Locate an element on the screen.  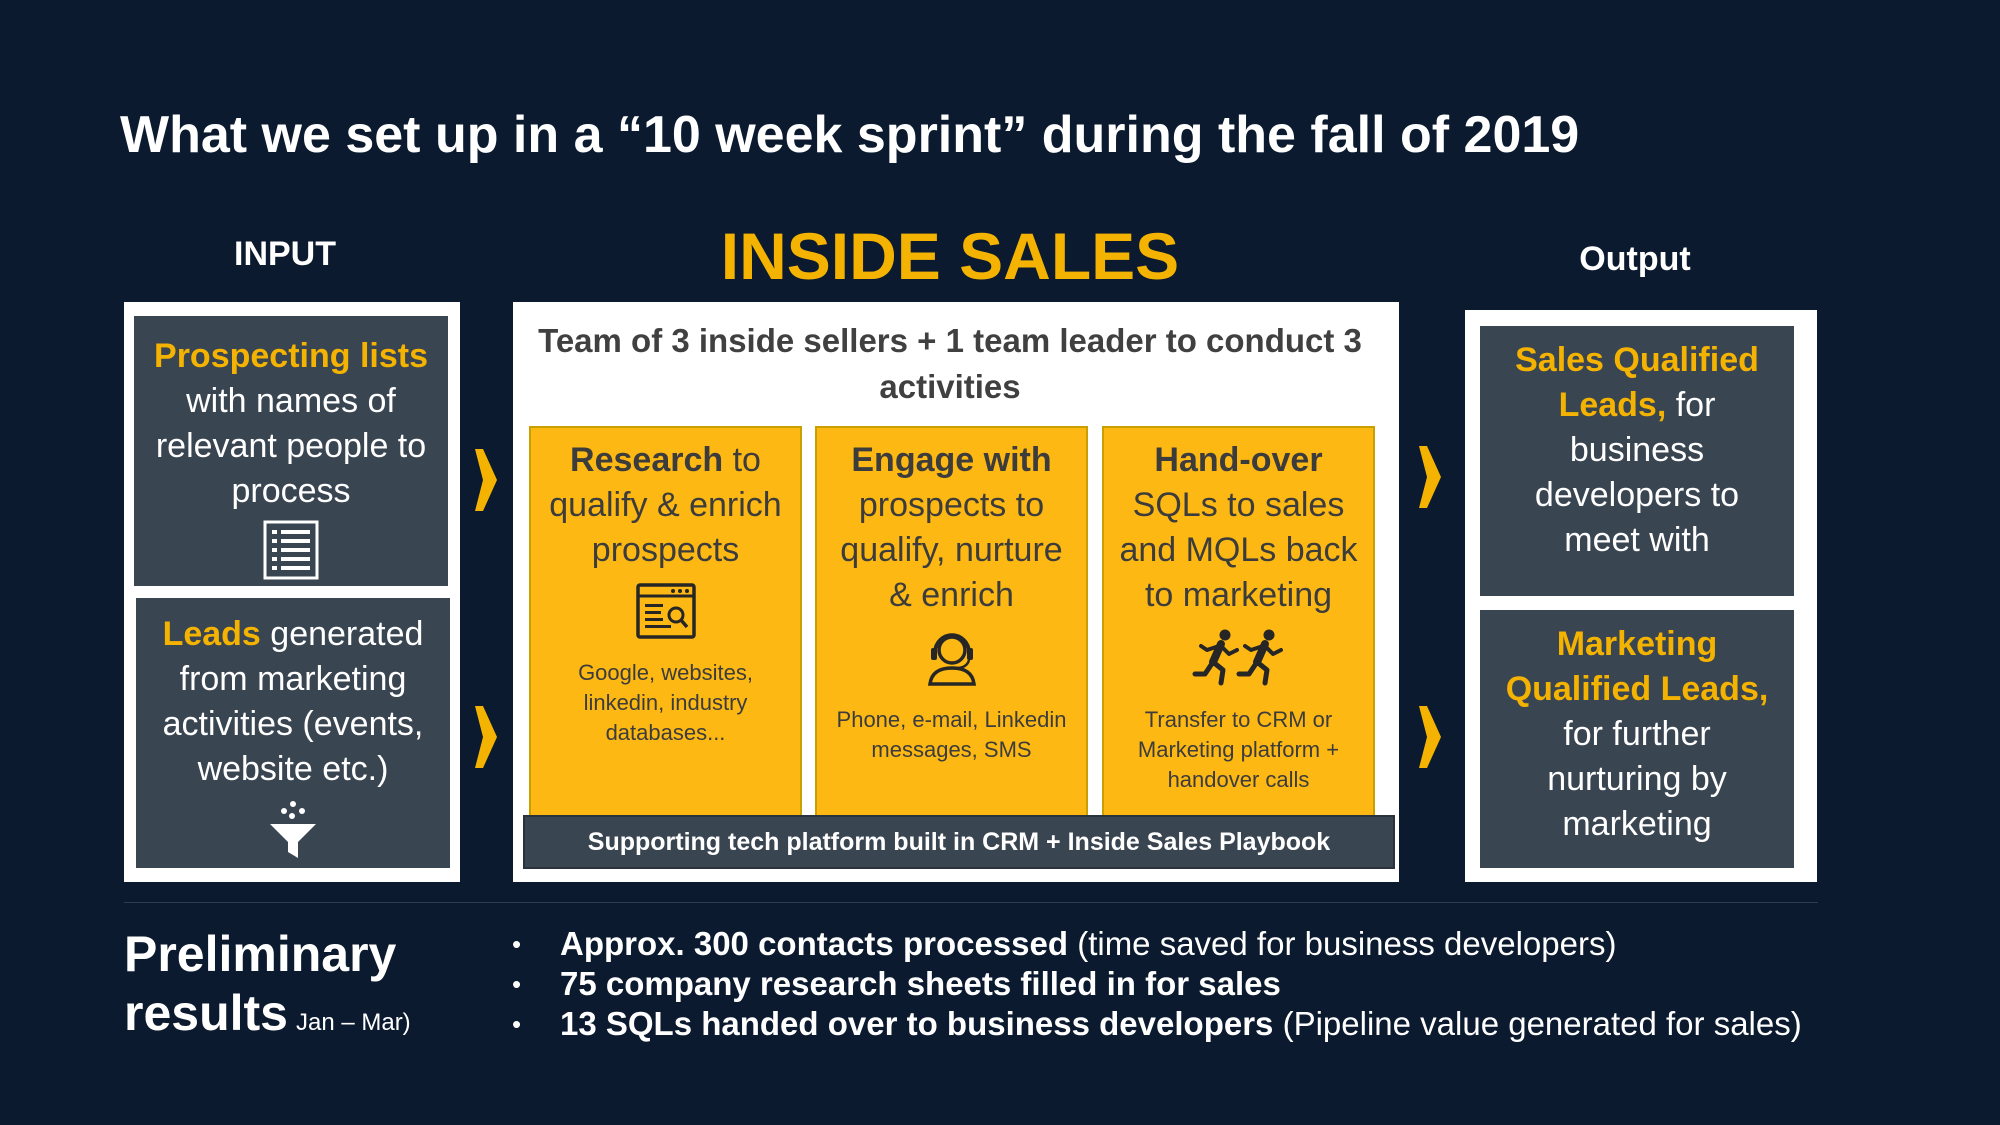
result-bold: Approx. 300 contacts processed is located at coordinates (814, 943).